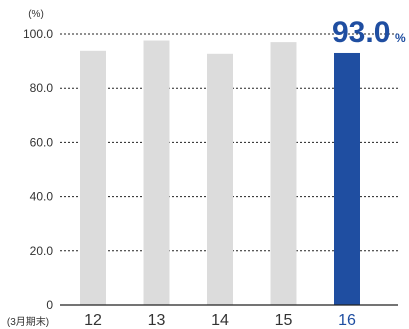 The image size is (409, 329). Describe the element at coordinates (93, 320) in the screenshot. I see `x-tick-label: 12` at that location.